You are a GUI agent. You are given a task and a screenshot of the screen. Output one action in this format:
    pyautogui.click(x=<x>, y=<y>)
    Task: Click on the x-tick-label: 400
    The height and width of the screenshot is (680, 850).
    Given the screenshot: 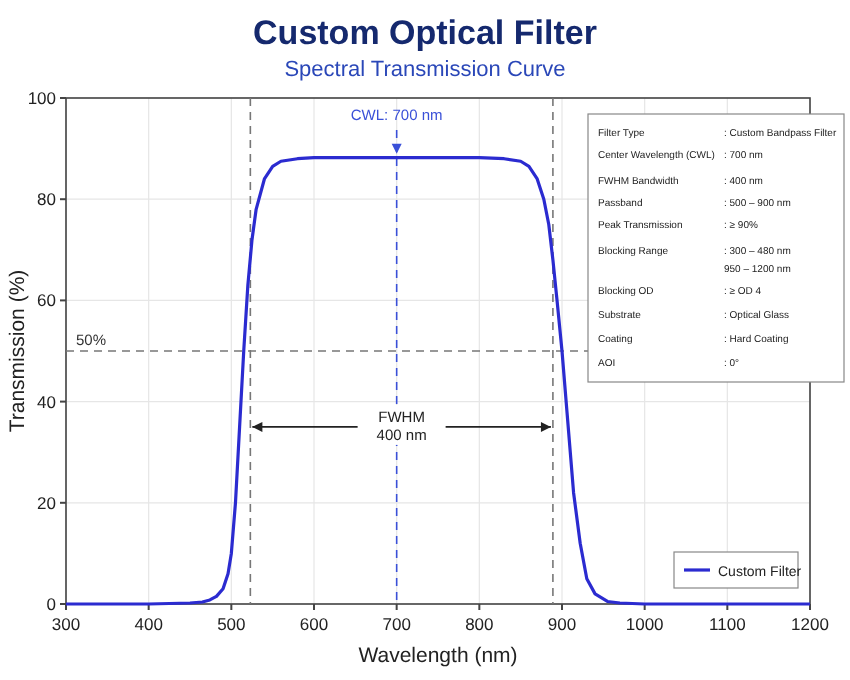 What is the action you would take?
    pyautogui.click(x=149, y=624)
    